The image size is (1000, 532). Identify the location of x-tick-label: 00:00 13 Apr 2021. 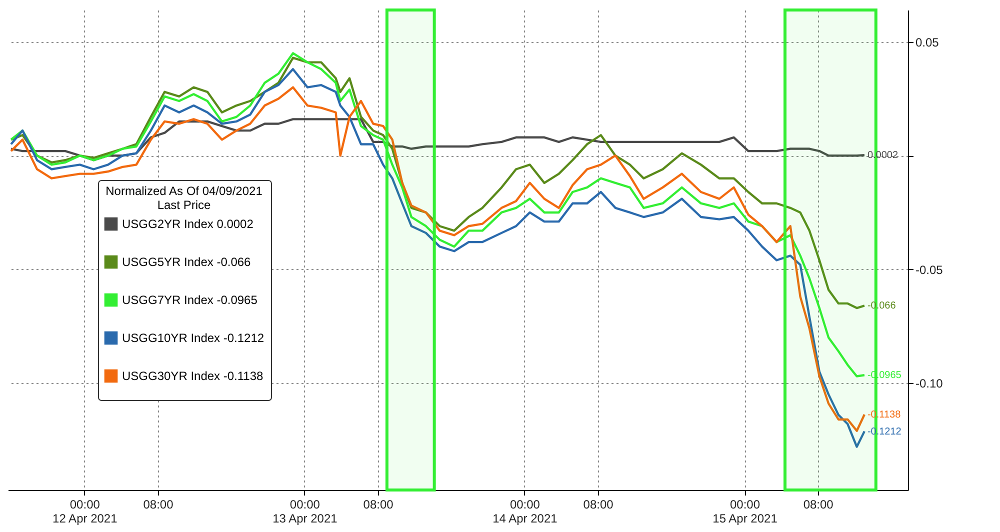
(305, 512).